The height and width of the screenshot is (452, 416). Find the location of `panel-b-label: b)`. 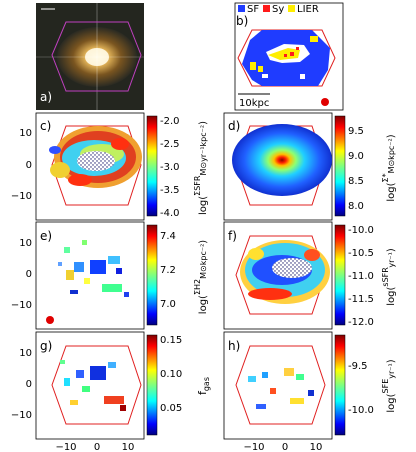

panel-b-label: b) is located at coordinates (242, 21).